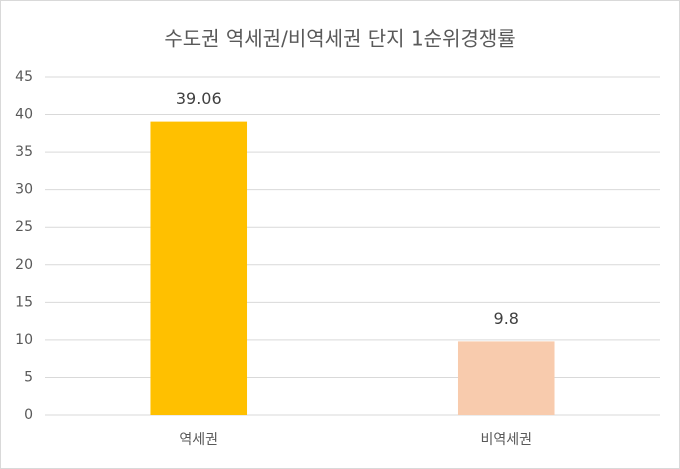 This screenshot has width=680, height=469. Describe the element at coordinates (24, 265) in the screenshot. I see `y-tick-label: 20` at that location.